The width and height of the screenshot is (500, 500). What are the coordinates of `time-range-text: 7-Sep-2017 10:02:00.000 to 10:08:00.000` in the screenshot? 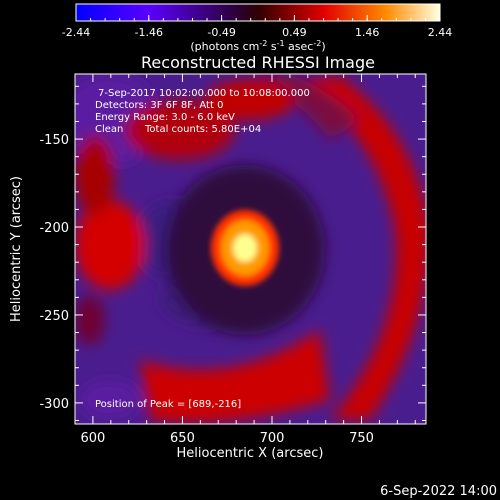 It's located at (204, 93).